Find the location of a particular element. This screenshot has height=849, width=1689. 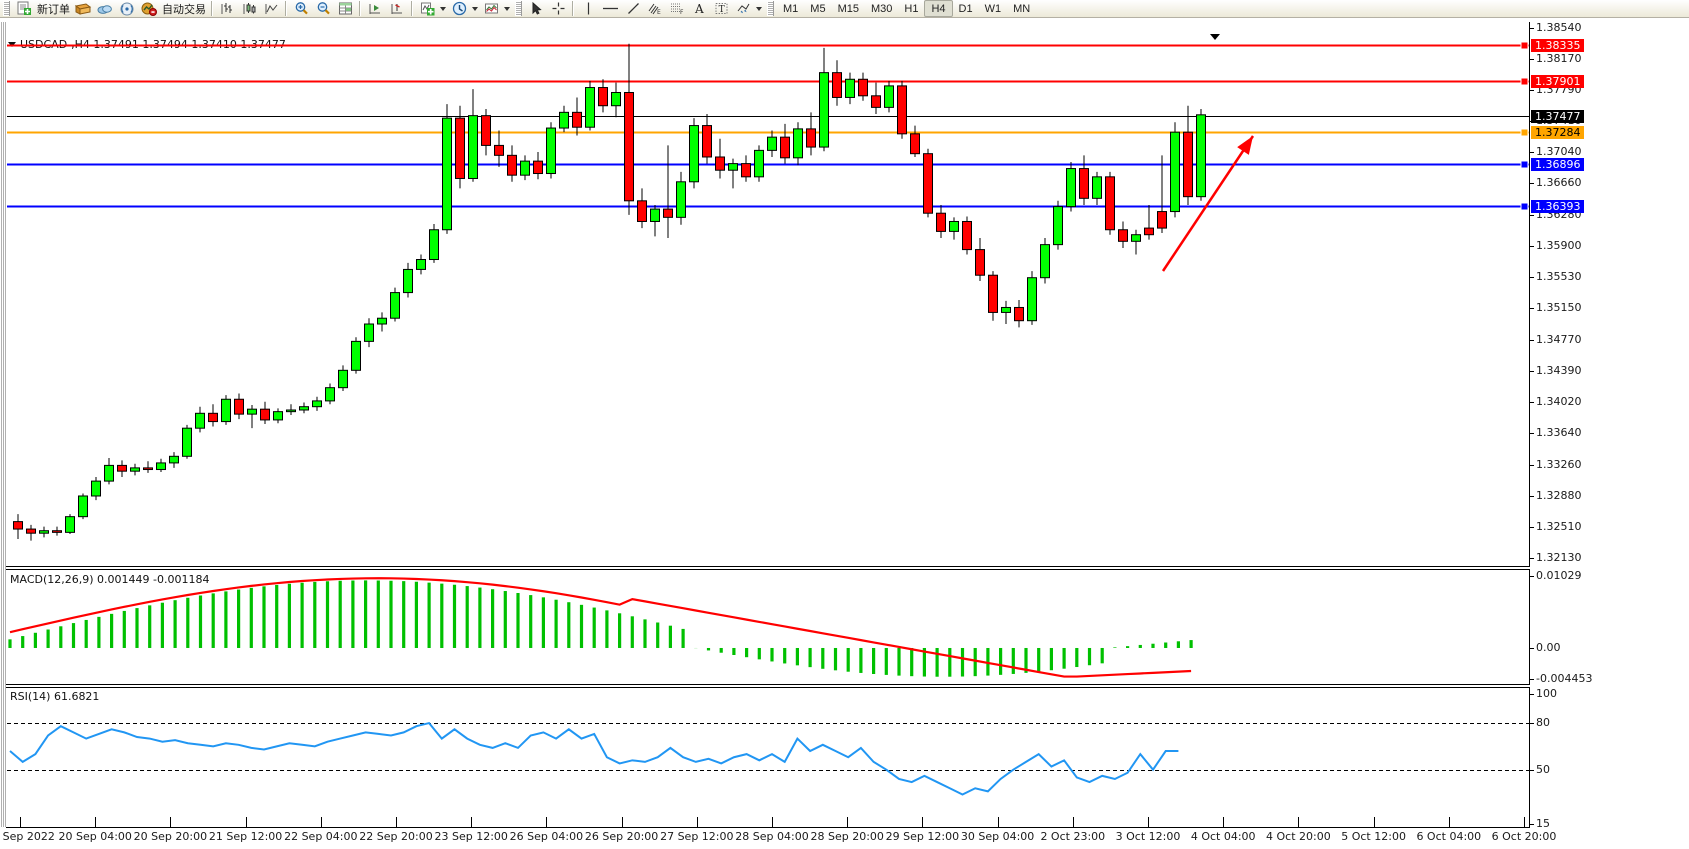

timeframe-m5: M5 is located at coordinates (818, 8).